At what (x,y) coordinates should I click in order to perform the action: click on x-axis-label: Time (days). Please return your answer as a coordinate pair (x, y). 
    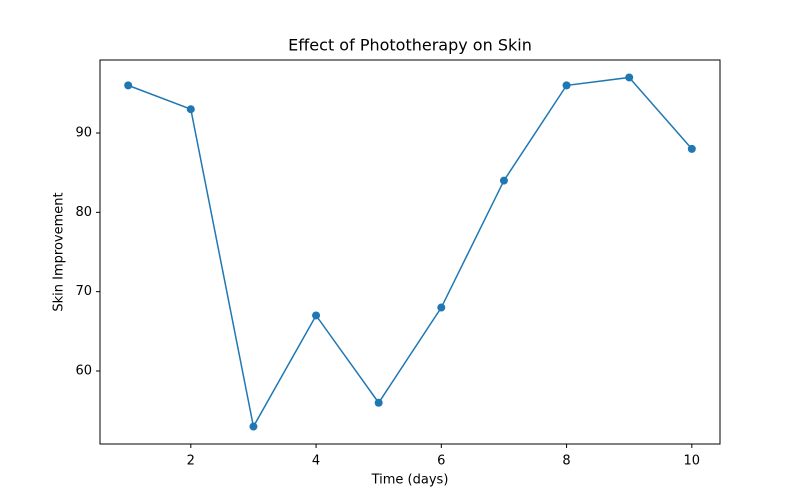
    Looking at the image, I should click on (410, 480).